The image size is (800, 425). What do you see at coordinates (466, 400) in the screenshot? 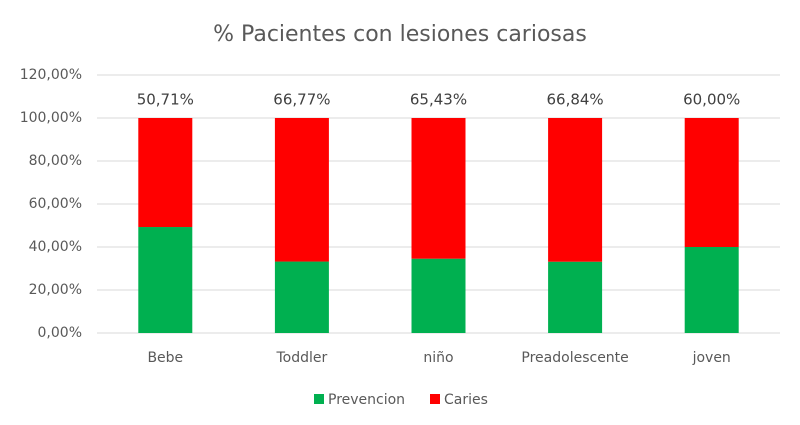
I see `legend-label: Caries` at bounding box center [466, 400].